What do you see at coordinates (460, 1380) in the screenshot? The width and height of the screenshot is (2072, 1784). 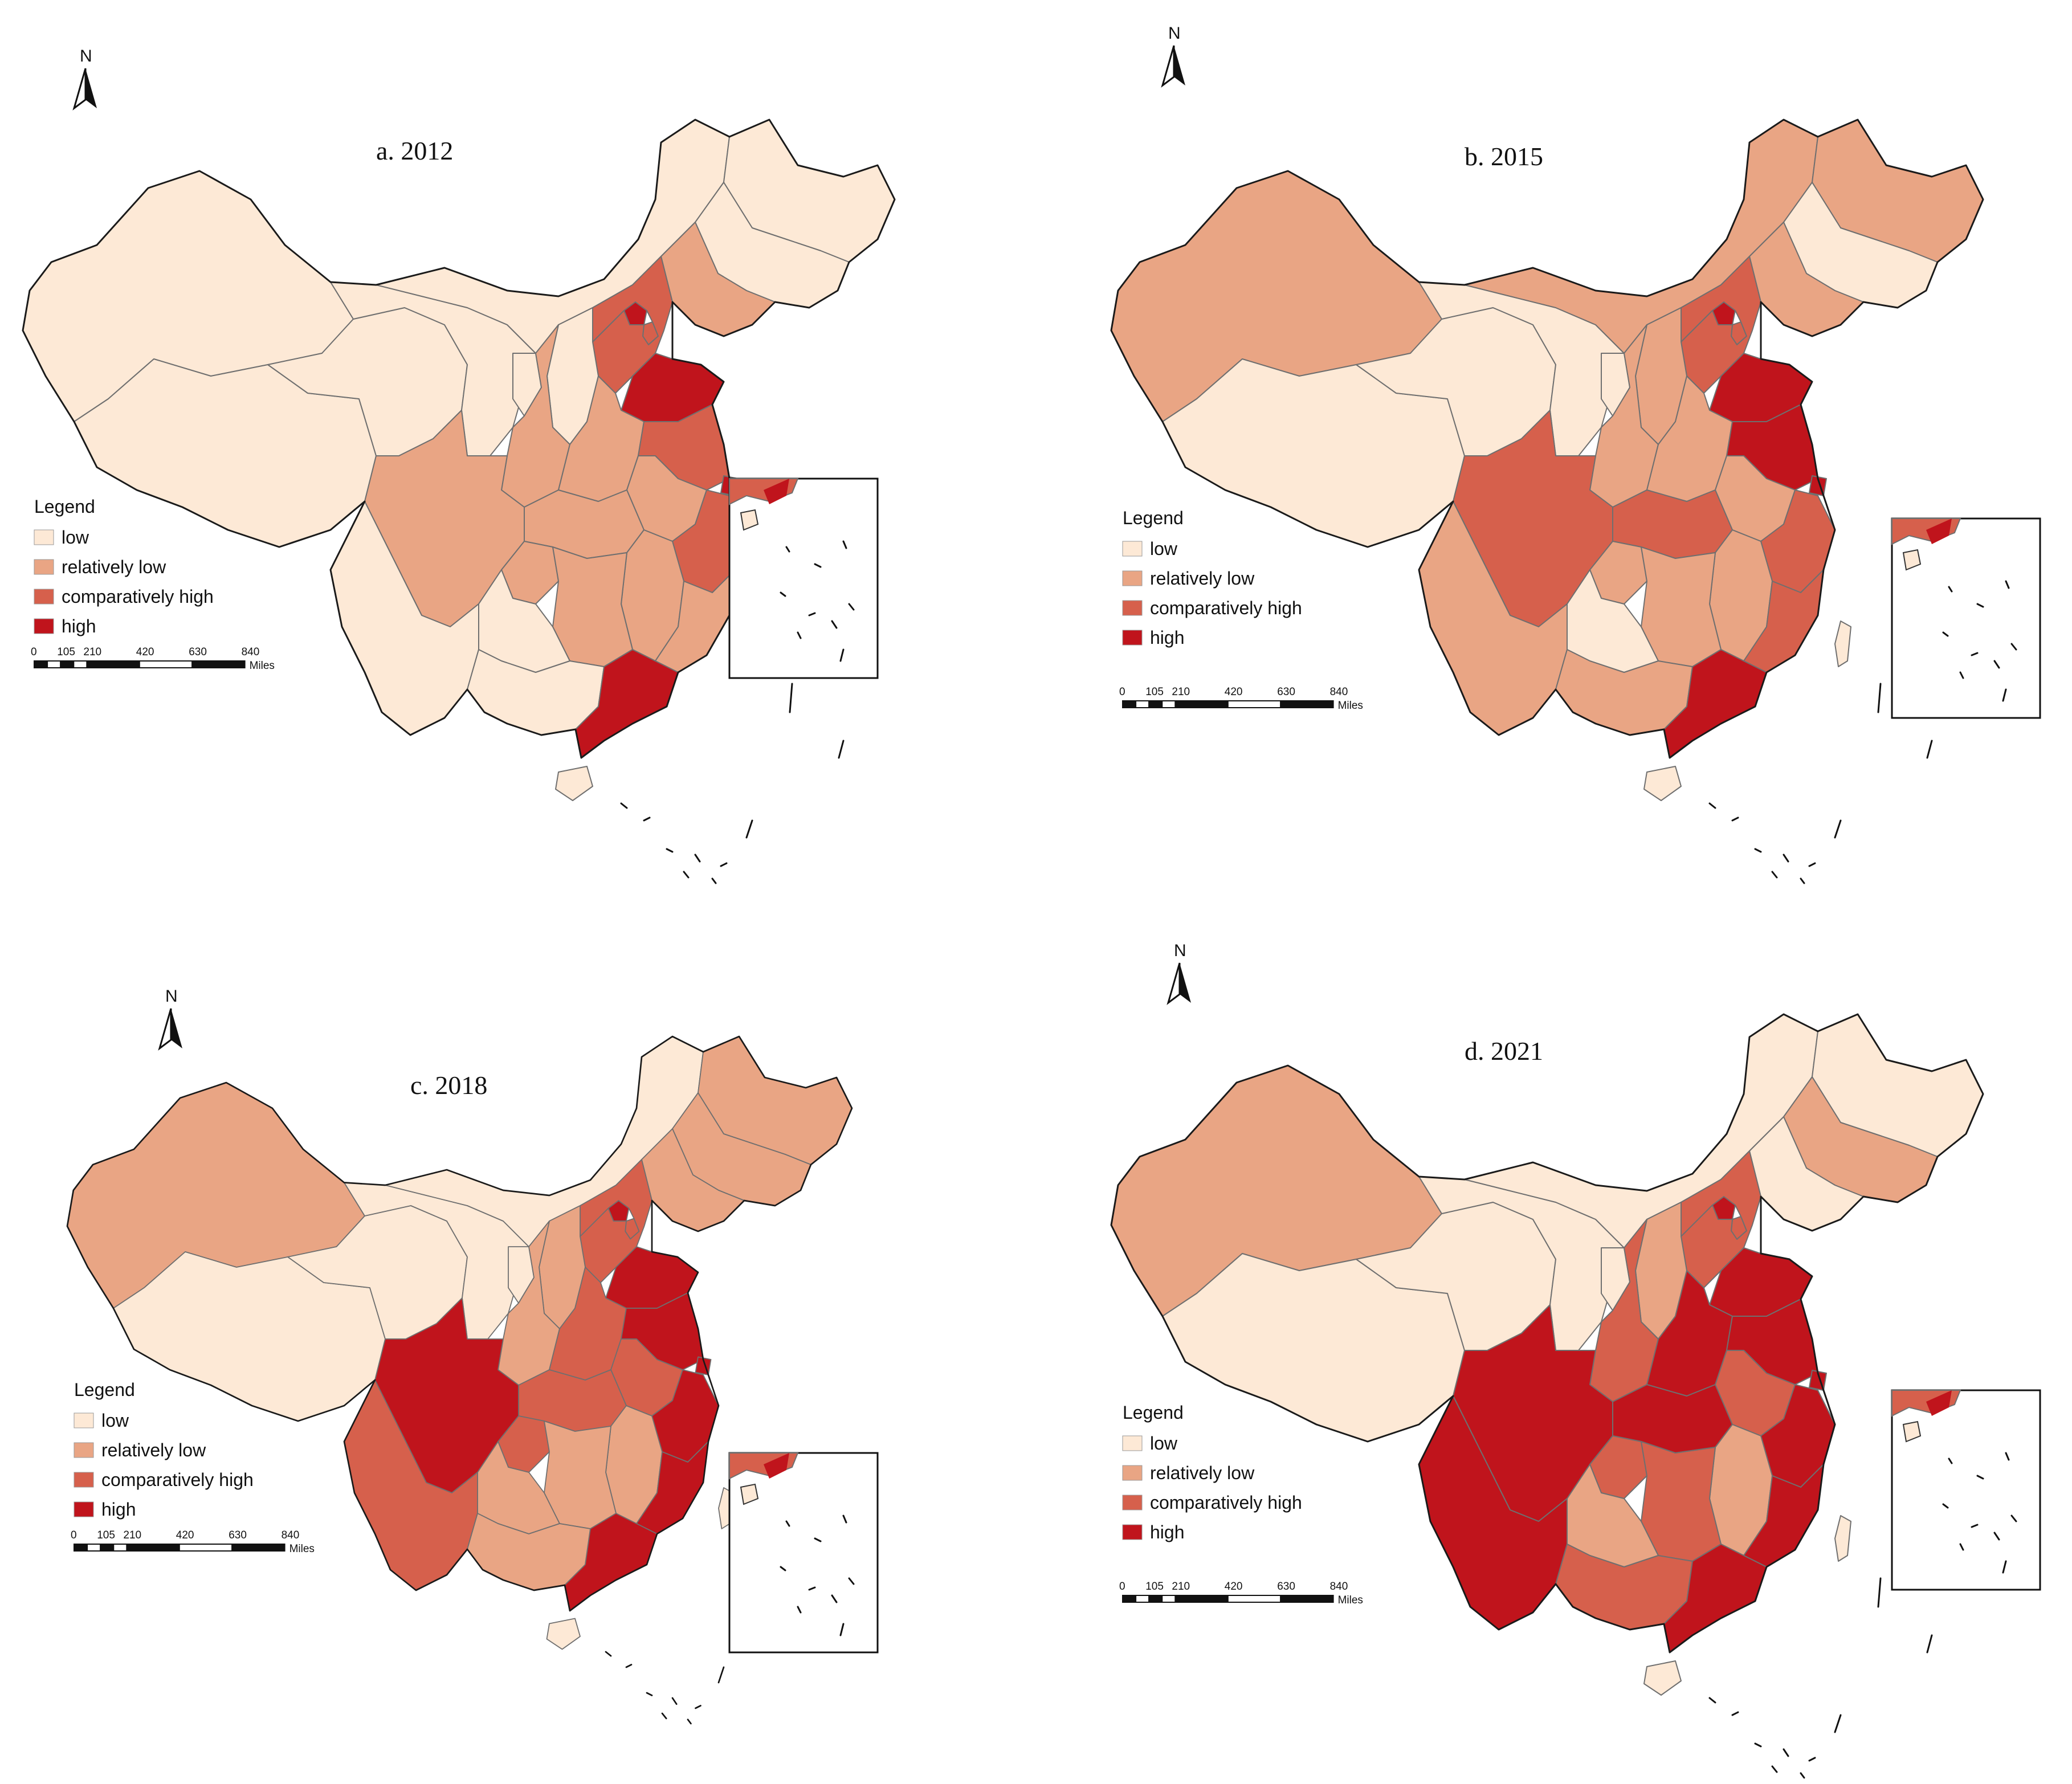 I see `map-c` at bounding box center [460, 1380].